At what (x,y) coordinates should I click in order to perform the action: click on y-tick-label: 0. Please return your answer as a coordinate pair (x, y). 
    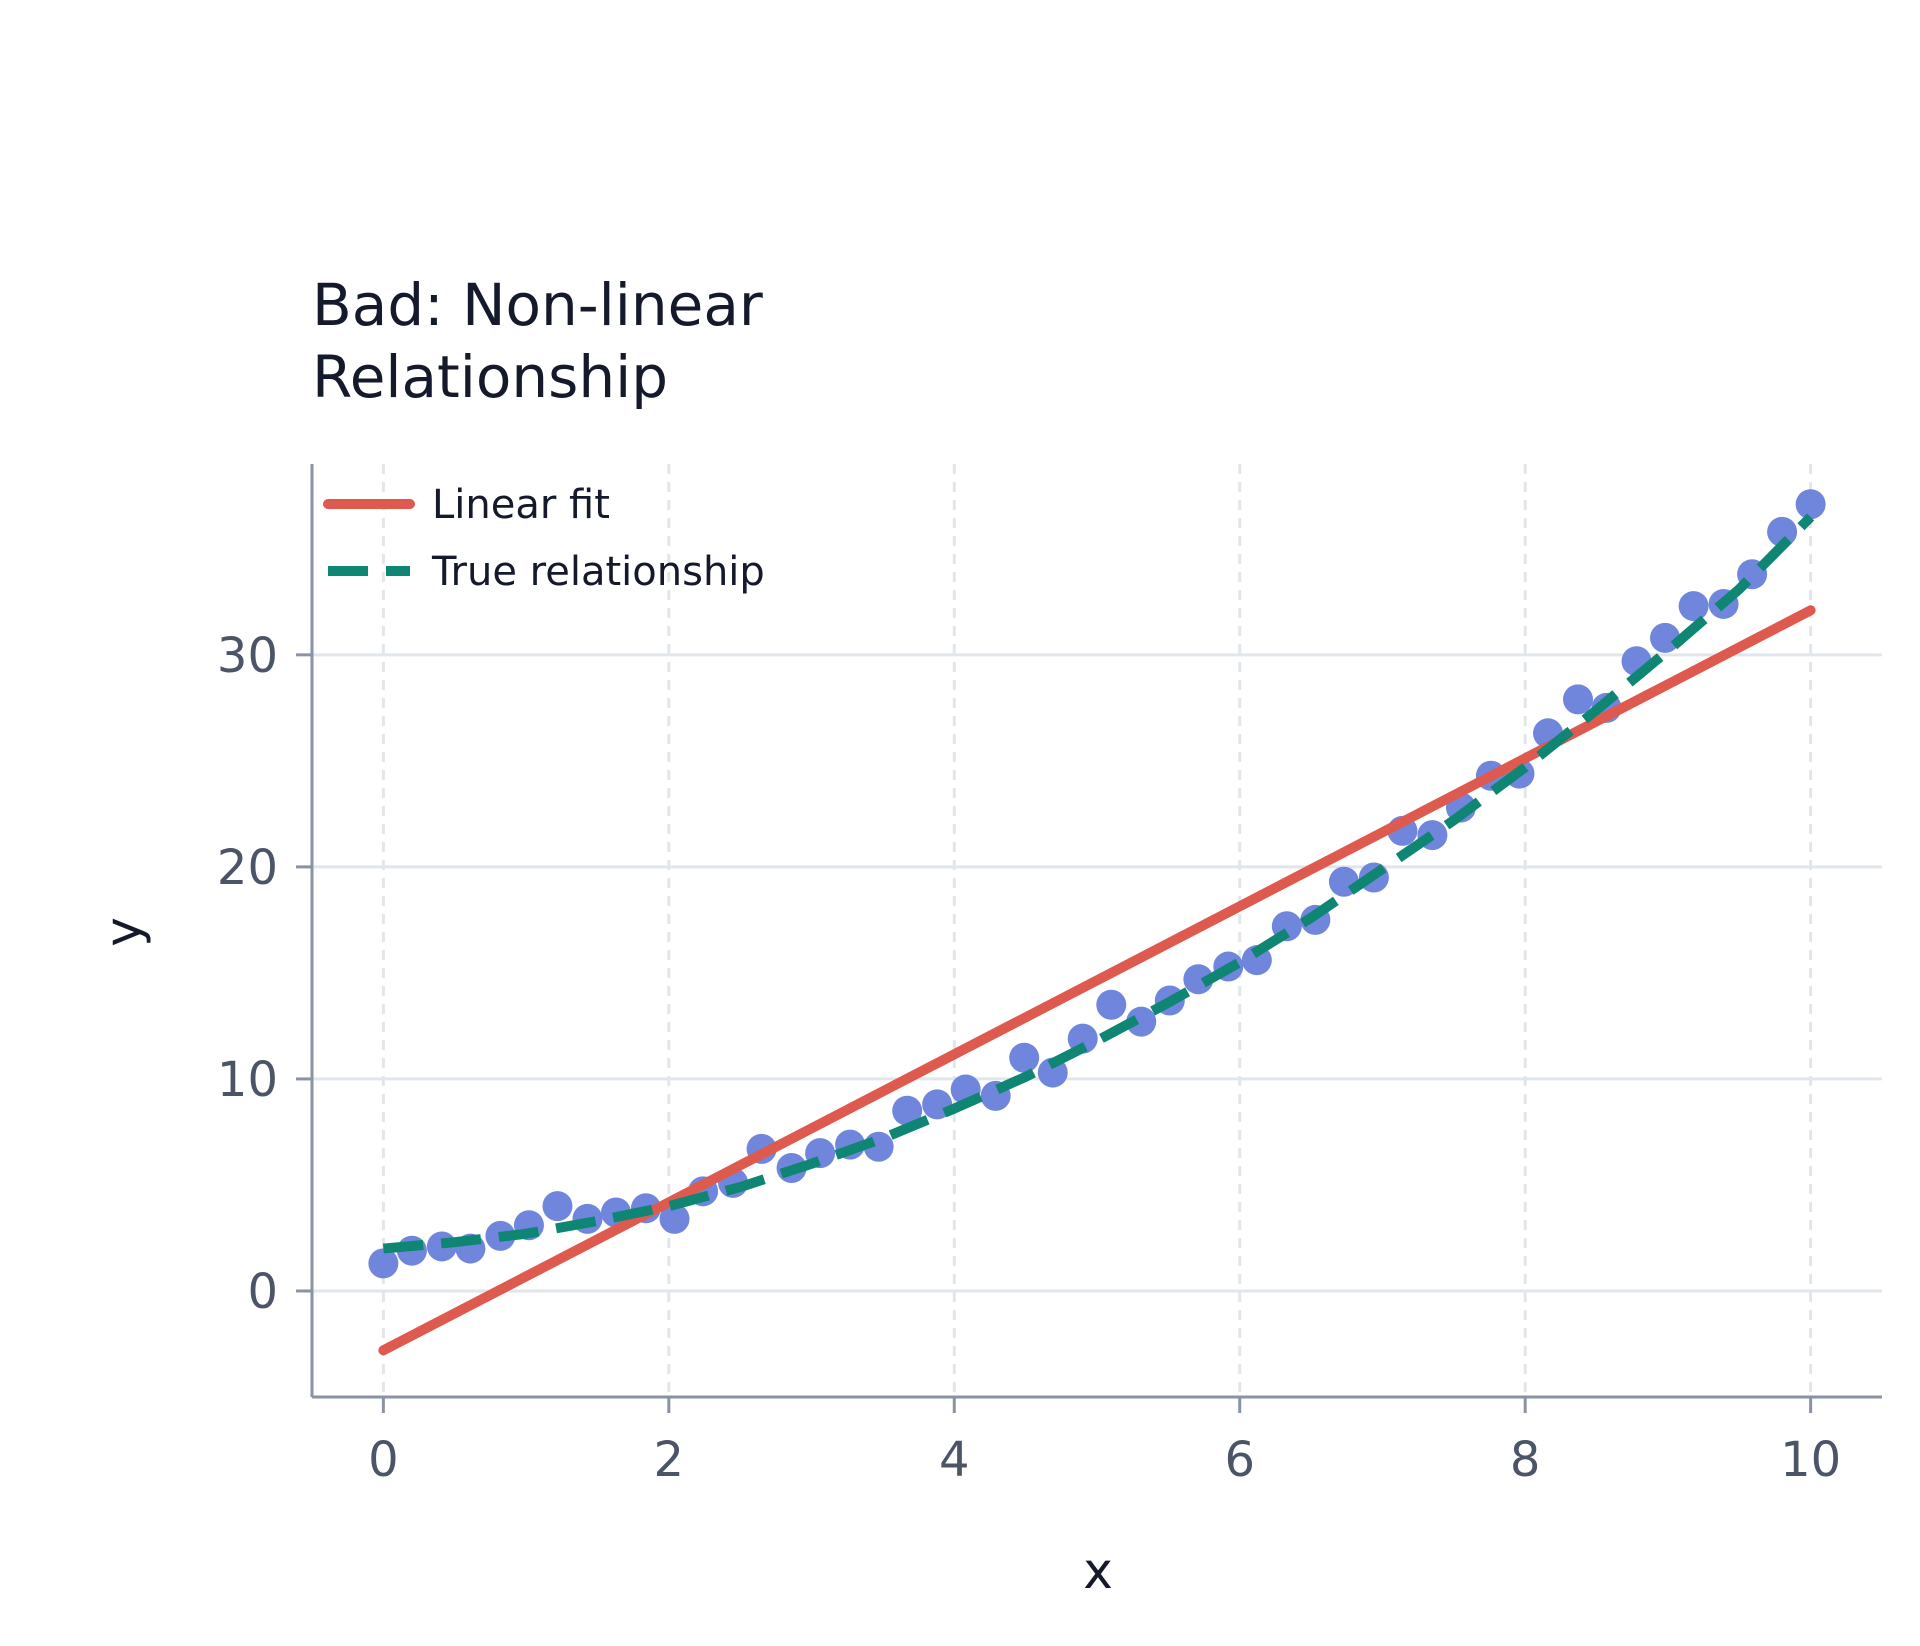
    Looking at the image, I should click on (262, 1292).